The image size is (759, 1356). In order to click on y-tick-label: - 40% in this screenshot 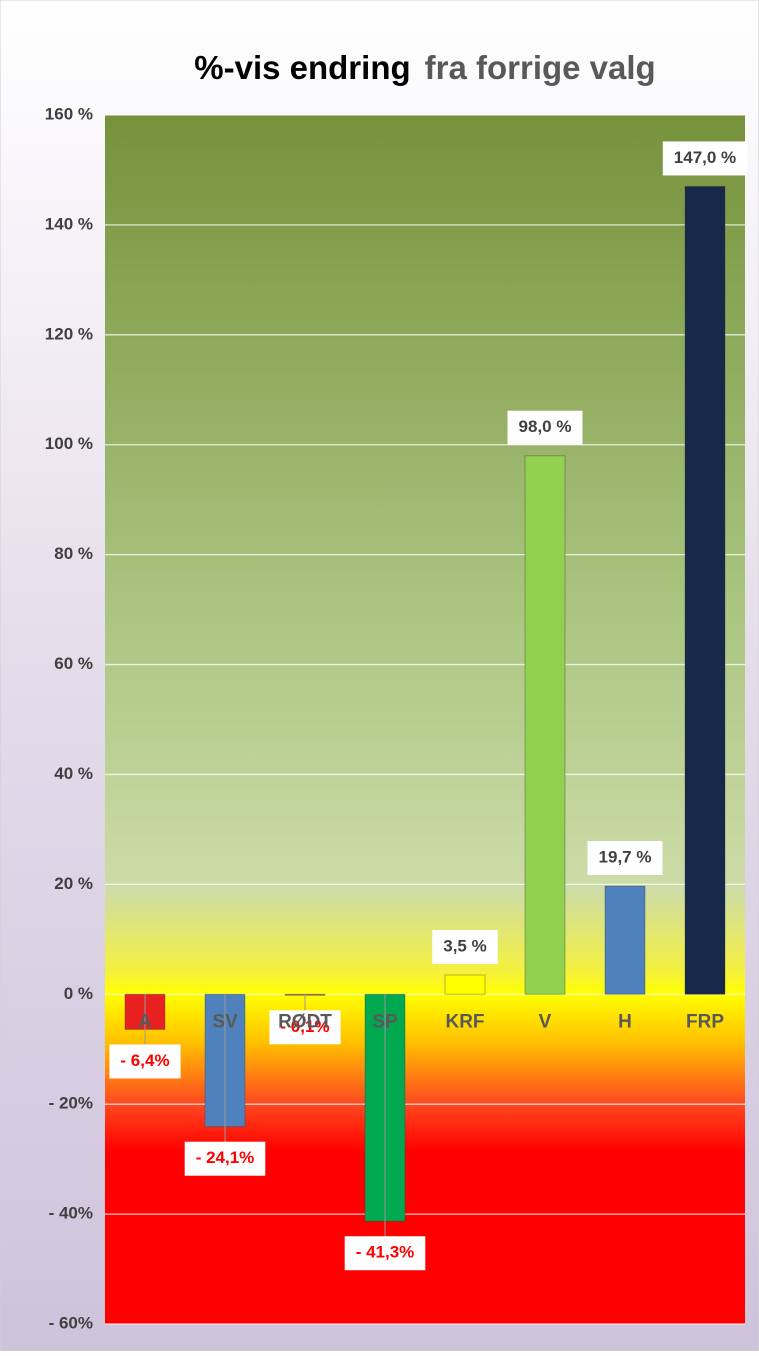, I will do `click(71, 1213)`.